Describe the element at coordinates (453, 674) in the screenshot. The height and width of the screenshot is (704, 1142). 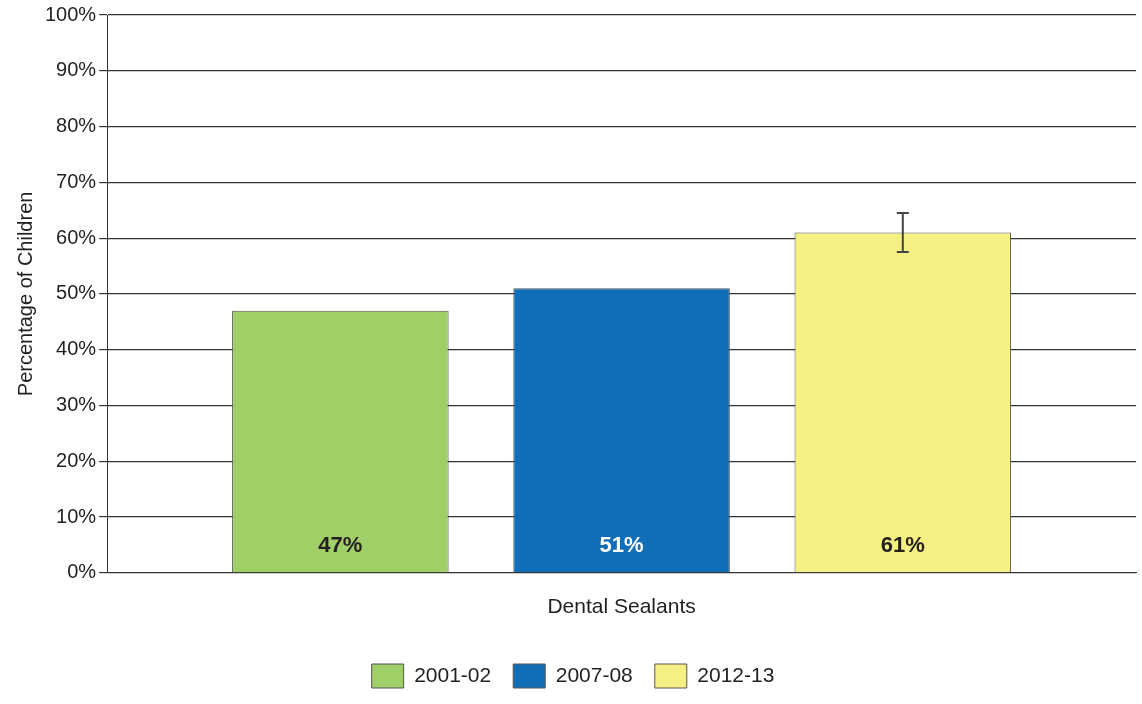
I see `legend-label: 2001-02` at that location.